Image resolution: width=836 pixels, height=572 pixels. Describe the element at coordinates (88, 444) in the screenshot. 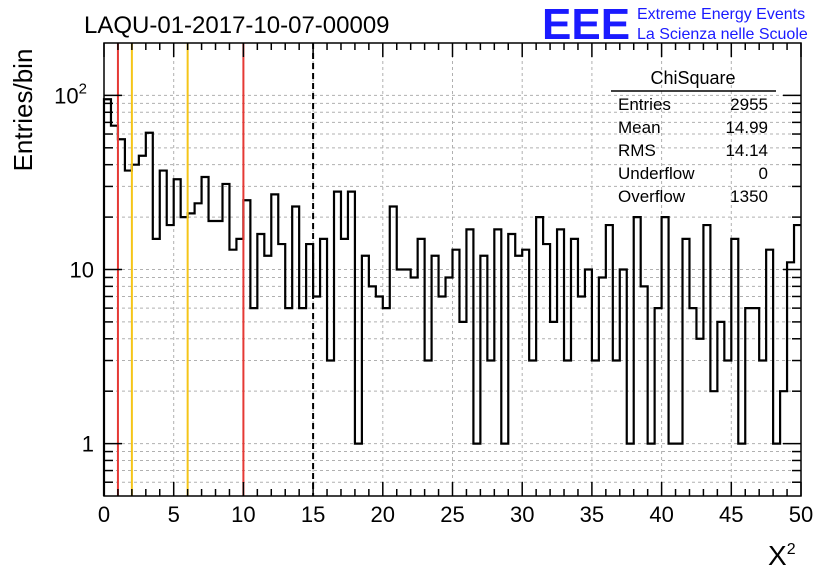

I see `y-tick-label: 1` at that location.